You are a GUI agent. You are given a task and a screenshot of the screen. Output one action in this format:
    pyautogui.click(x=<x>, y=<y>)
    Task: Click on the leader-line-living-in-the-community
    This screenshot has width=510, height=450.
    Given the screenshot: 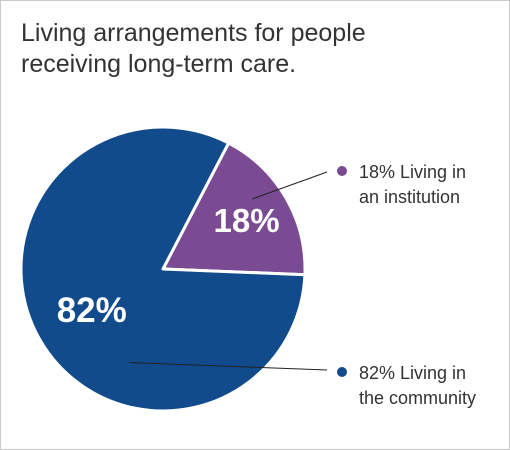 What is the action you would take?
    pyautogui.click(x=228, y=366)
    